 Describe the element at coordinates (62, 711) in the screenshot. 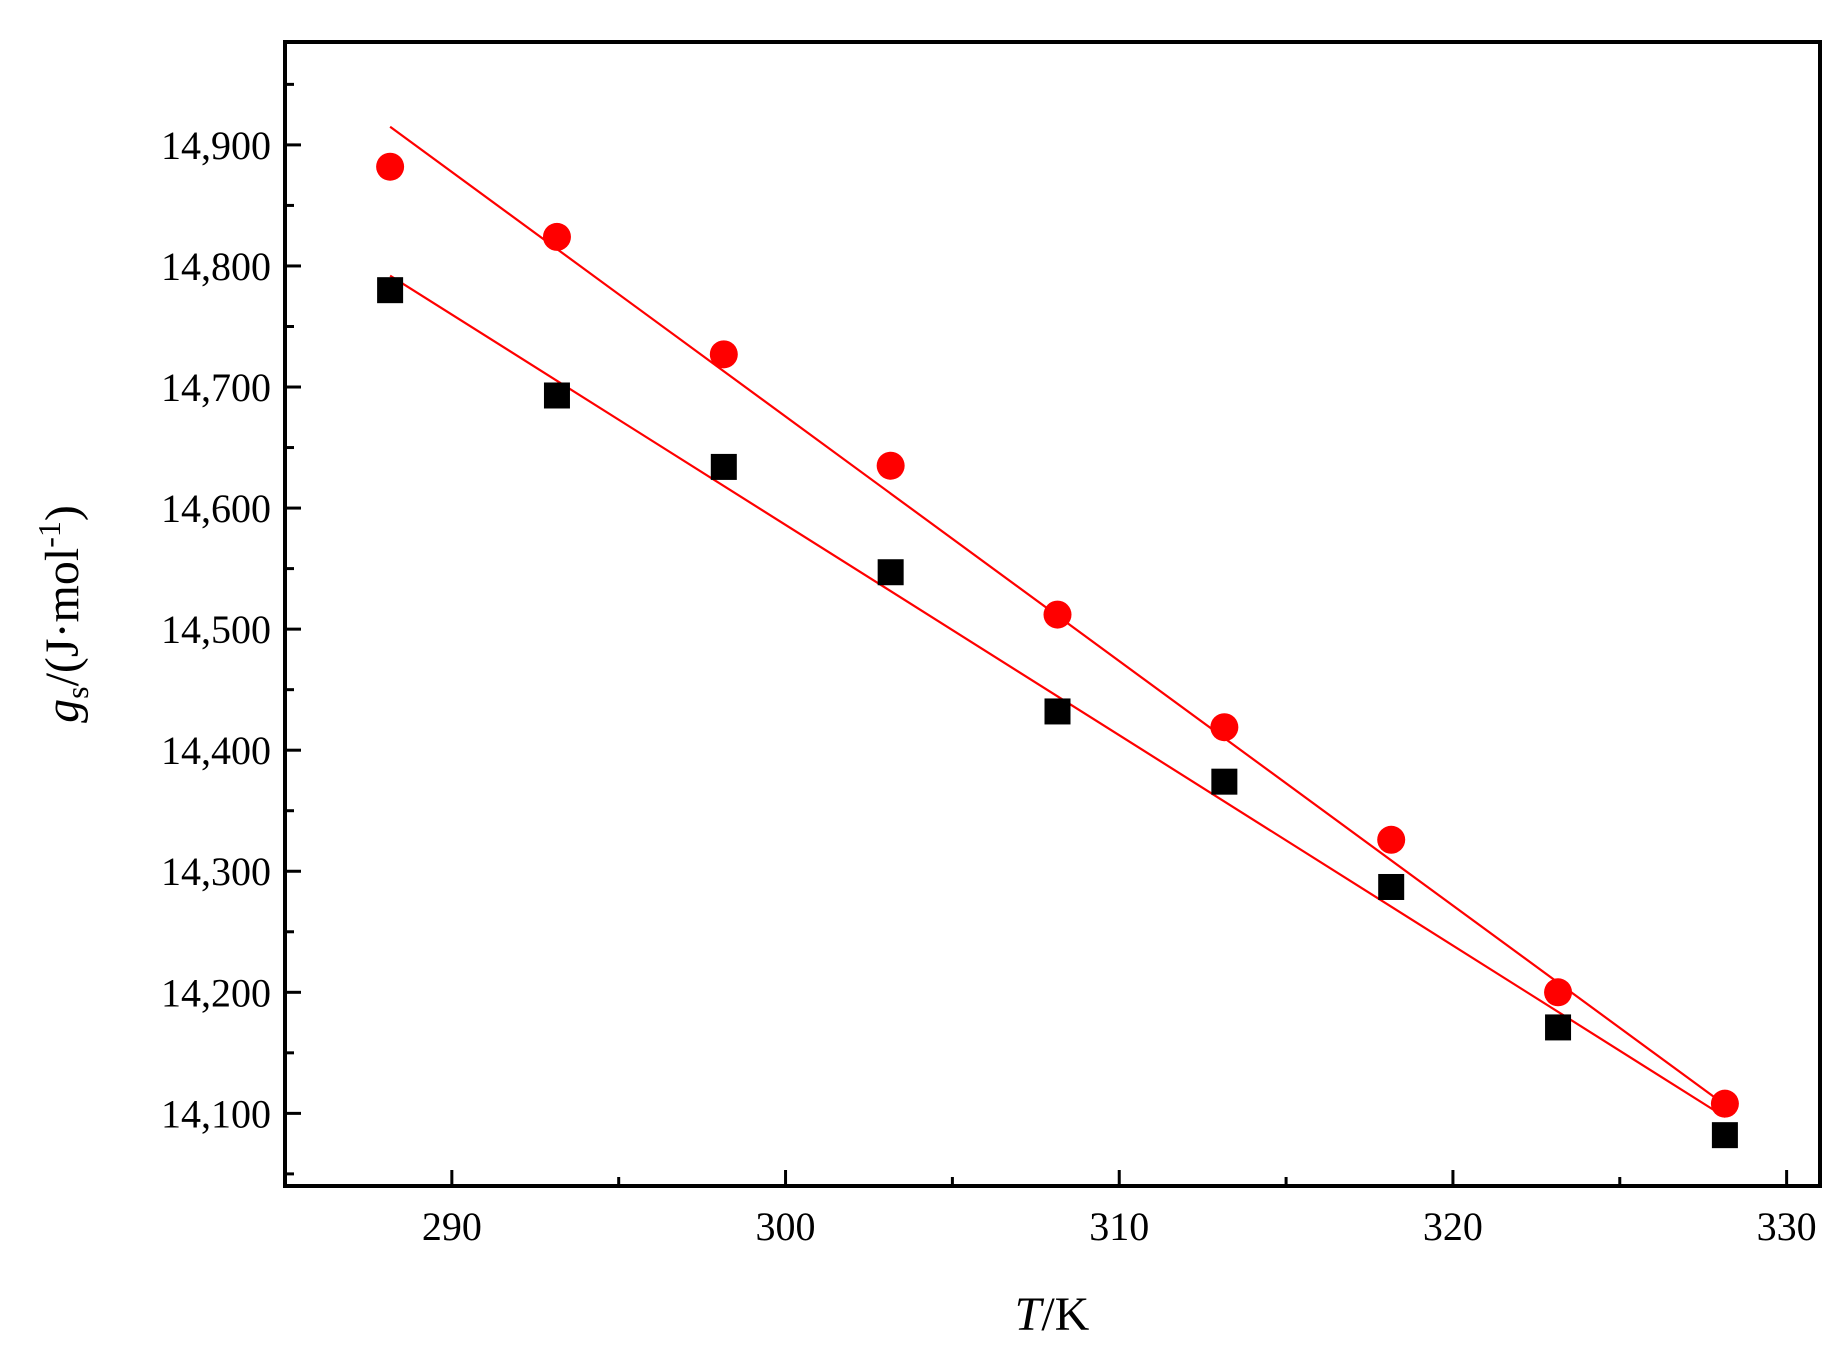

I see `y-axis-label-symbol: g` at that location.